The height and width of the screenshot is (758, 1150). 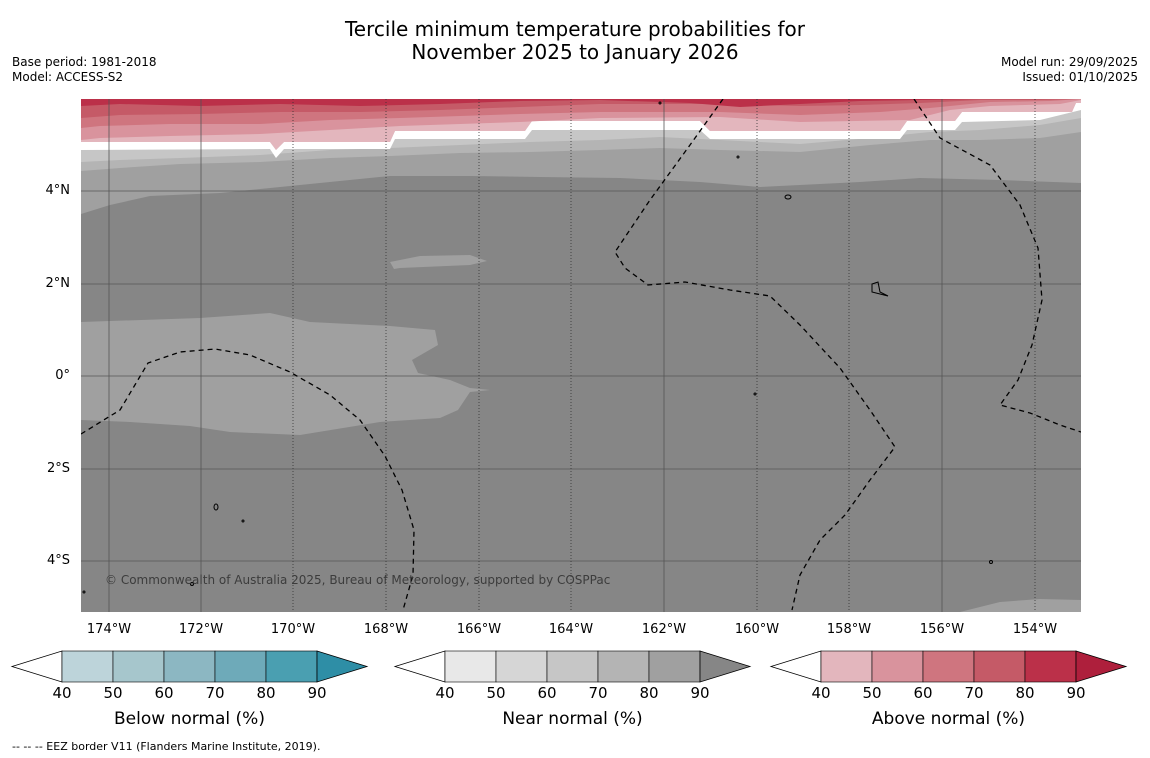 What do you see at coordinates (62, 693) in the screenshot?
I see `below-normal-tick-40: 40` at bounding box center [62, 693].